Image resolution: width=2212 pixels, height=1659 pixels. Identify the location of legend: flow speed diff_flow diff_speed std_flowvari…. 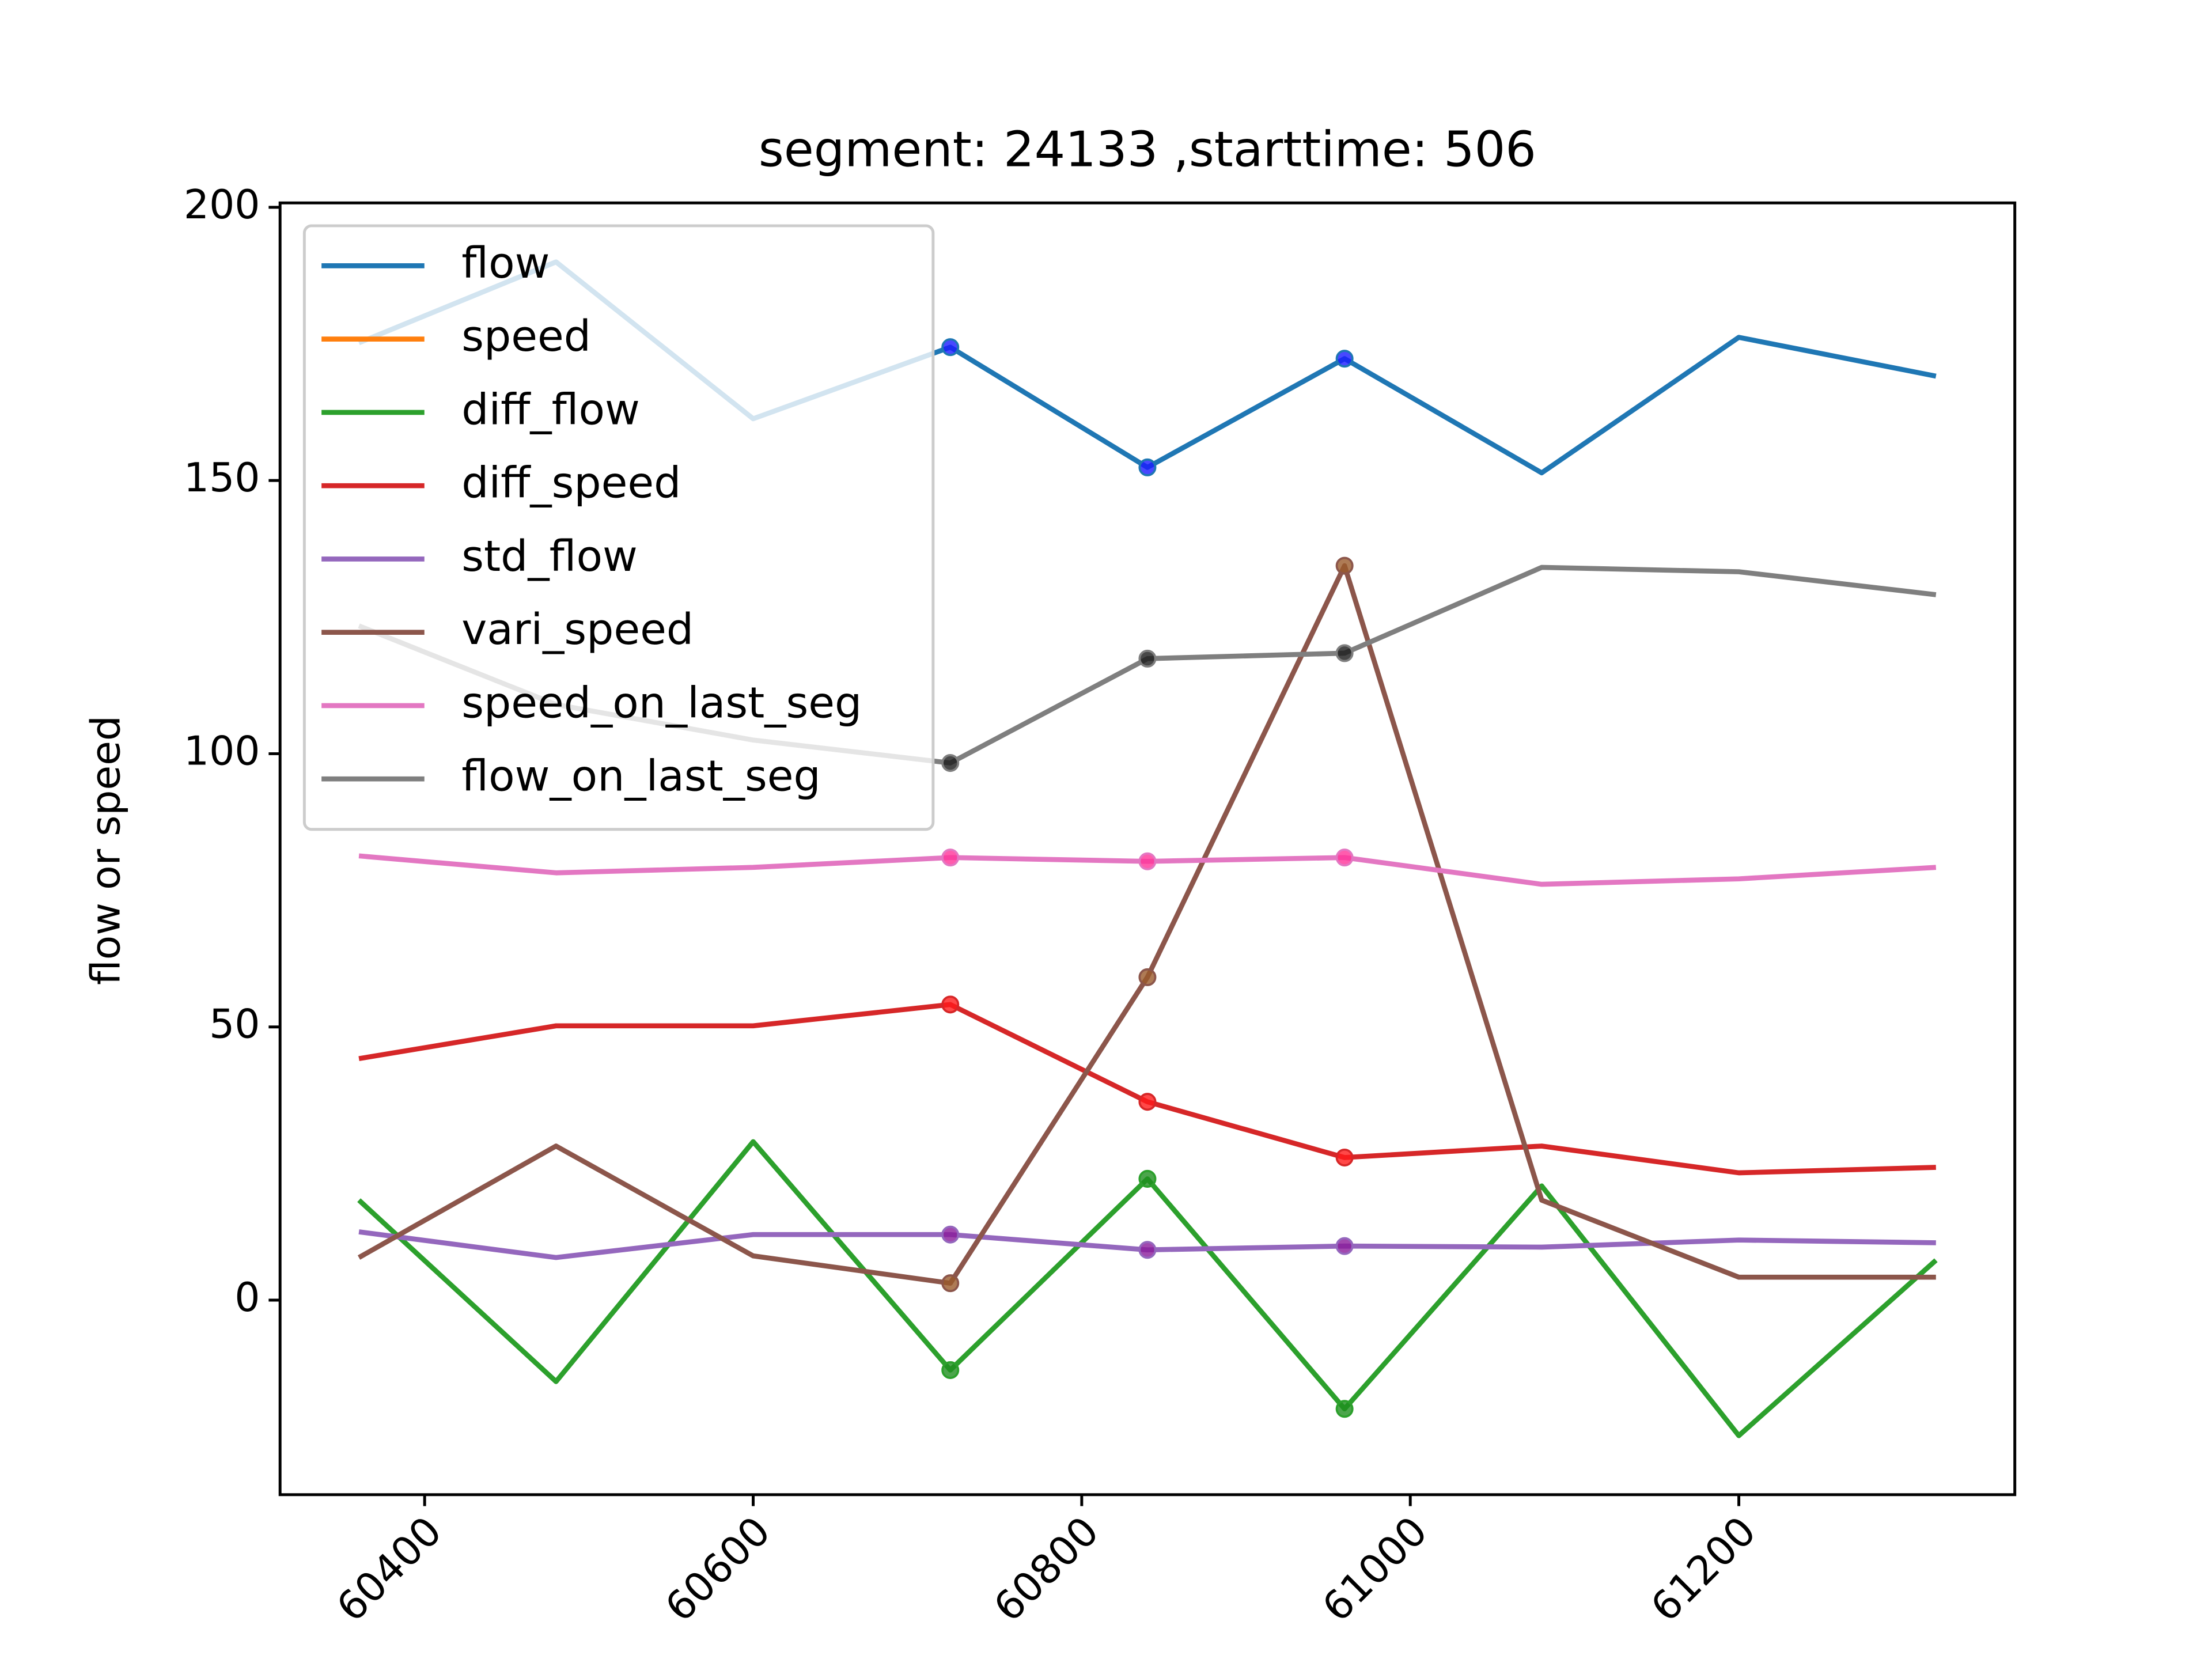
(618, 527).